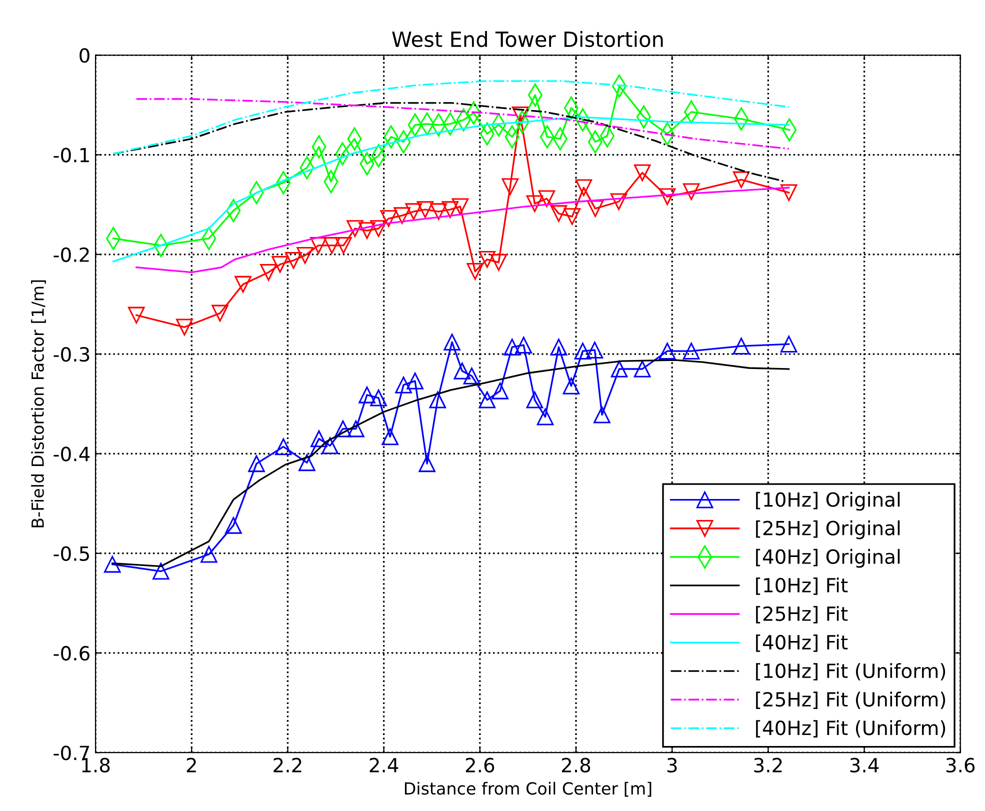 Image resolution: width=985 pixels, height=811 pixels. What do you see at coordinates (72, 653) in the screenshot?
I see `y-tick-label: -0.6` at bounding box center [72, 653].